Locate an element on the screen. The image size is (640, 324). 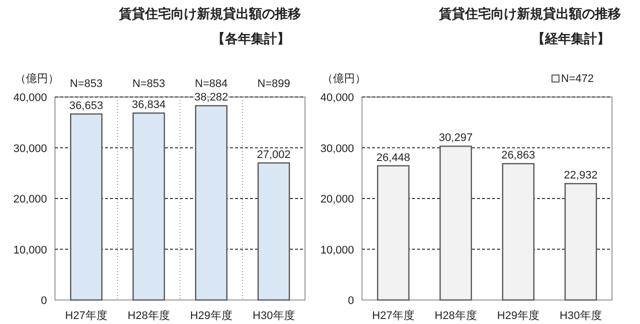
data-label: 36,653 is located at coordinates (86, 106).